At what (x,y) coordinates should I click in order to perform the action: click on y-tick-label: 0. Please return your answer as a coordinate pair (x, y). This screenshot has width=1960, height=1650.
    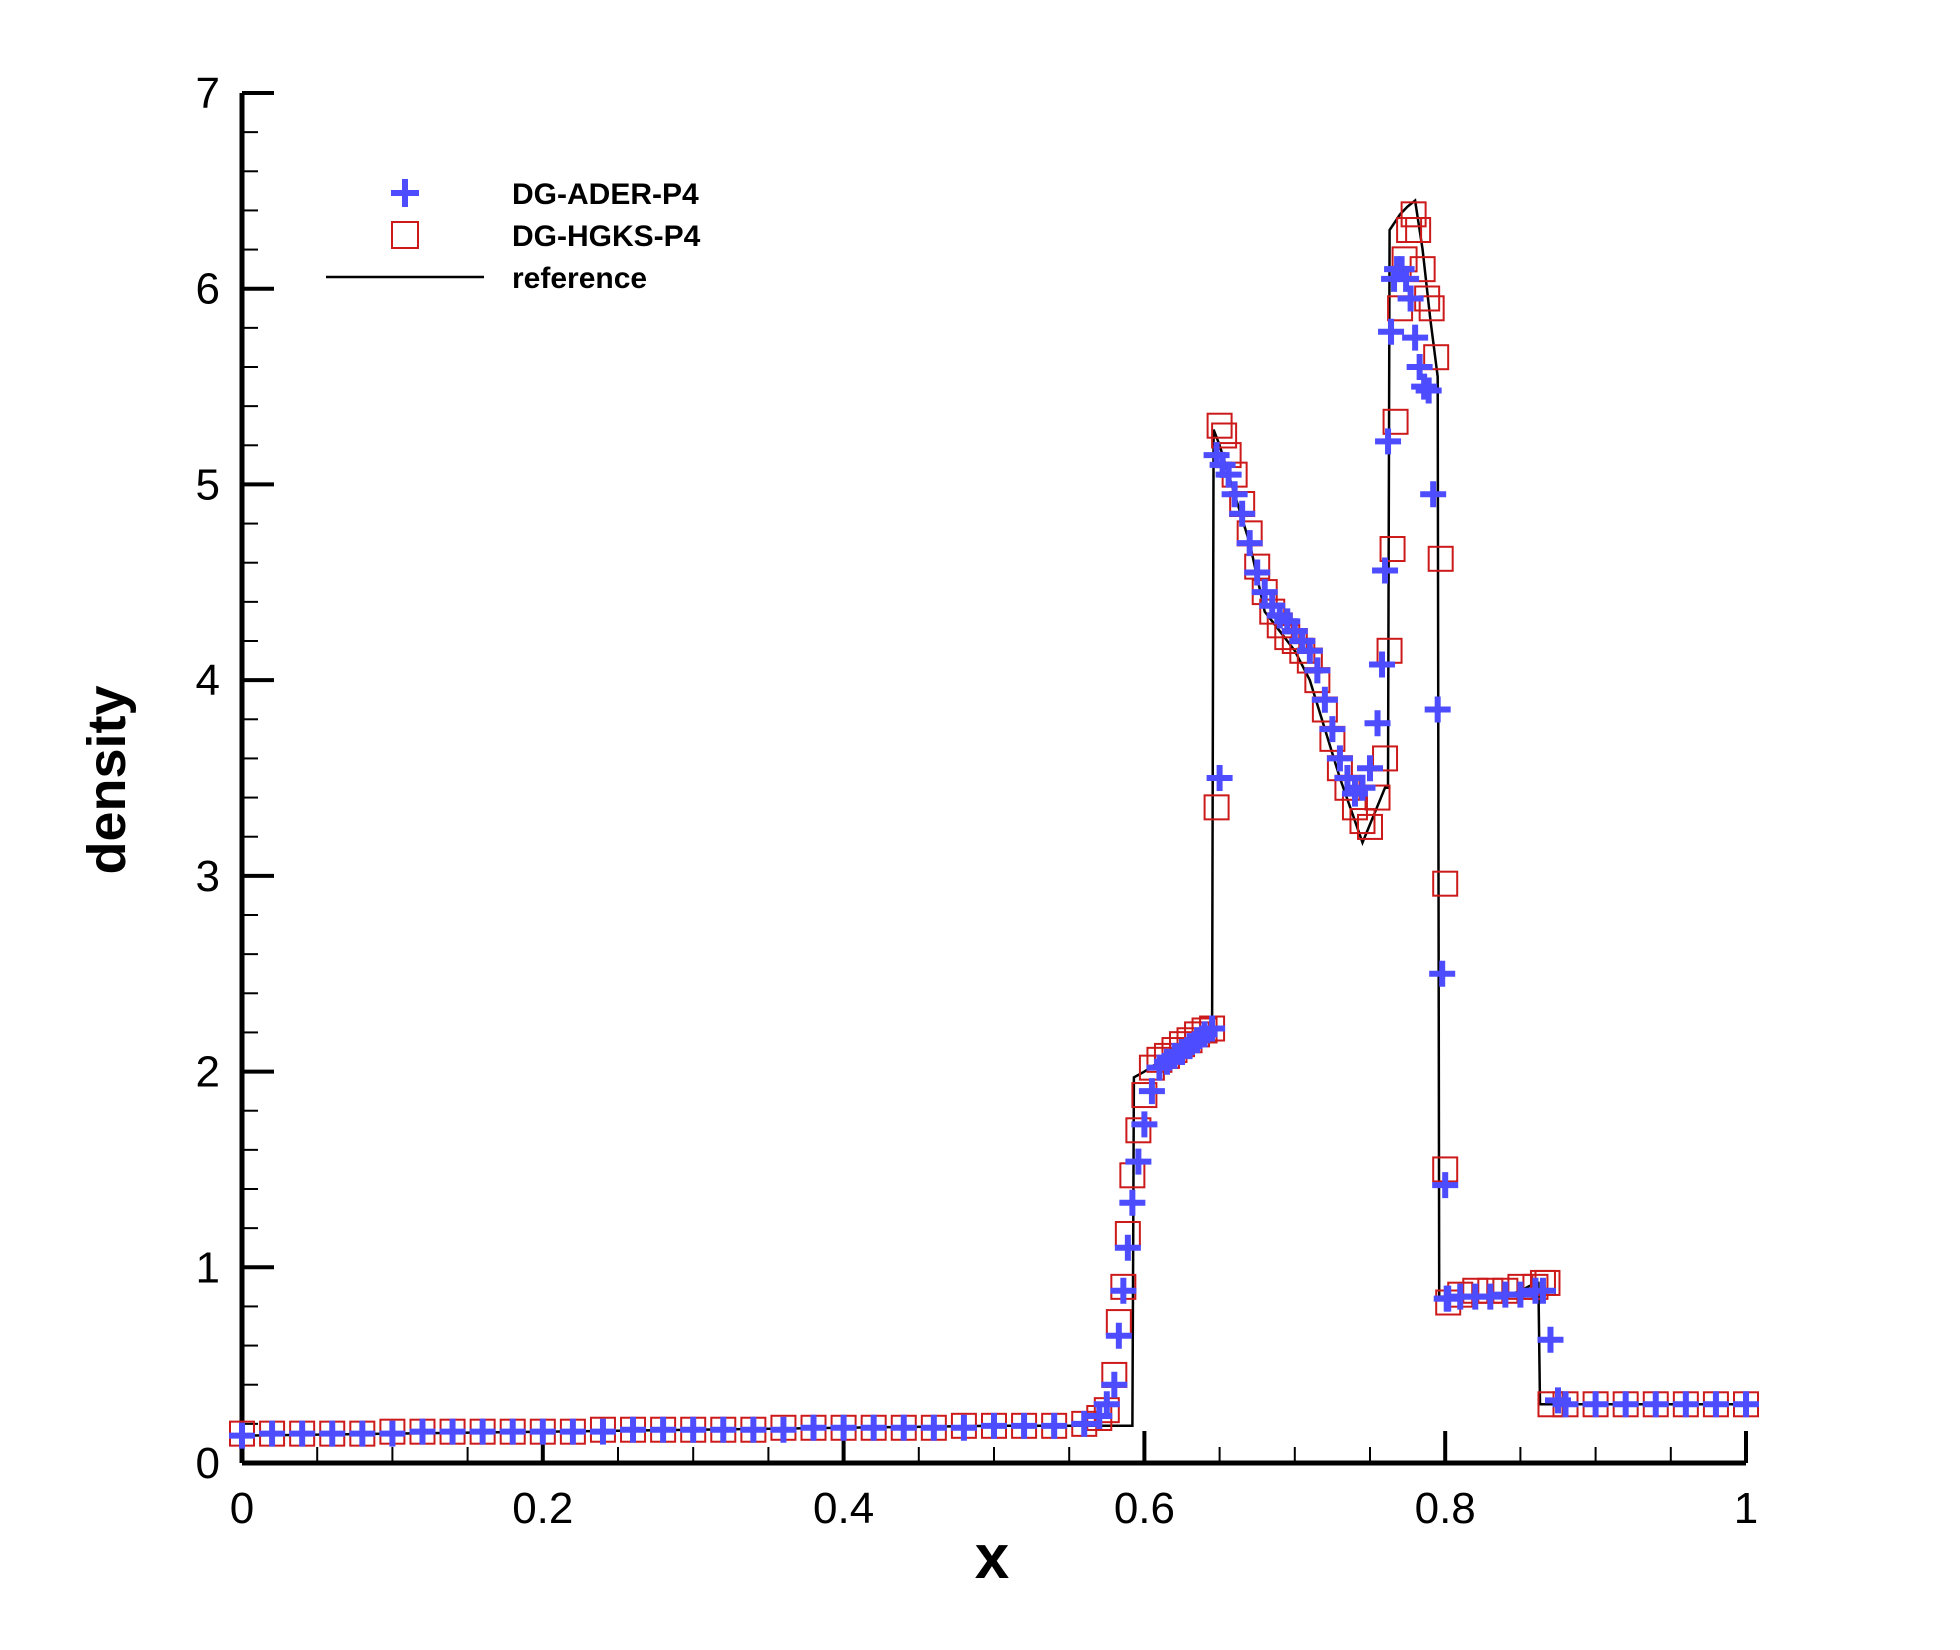
    Looking at the image, I should click on (208, 1463).